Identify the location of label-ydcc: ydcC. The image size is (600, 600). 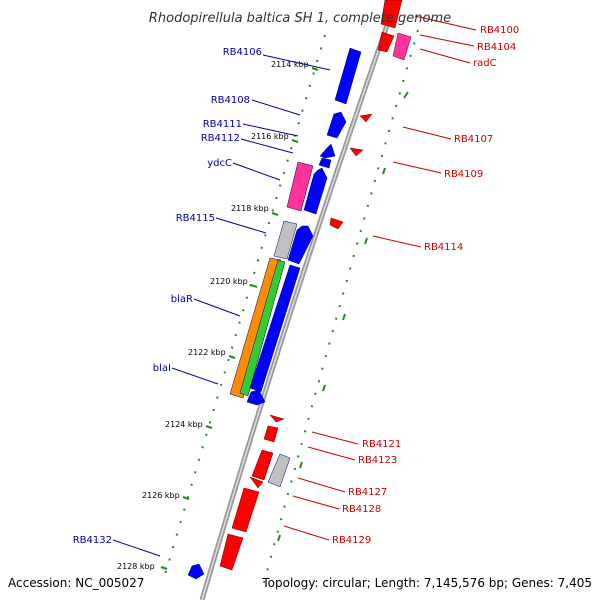
(219, 163).